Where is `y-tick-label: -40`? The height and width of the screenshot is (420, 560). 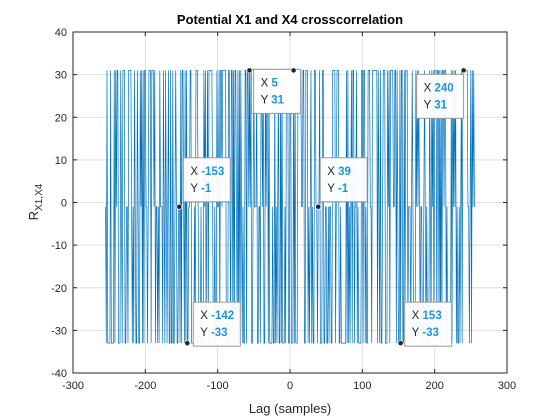
y-tick-label: -40 is located at coordinates (59, 374).